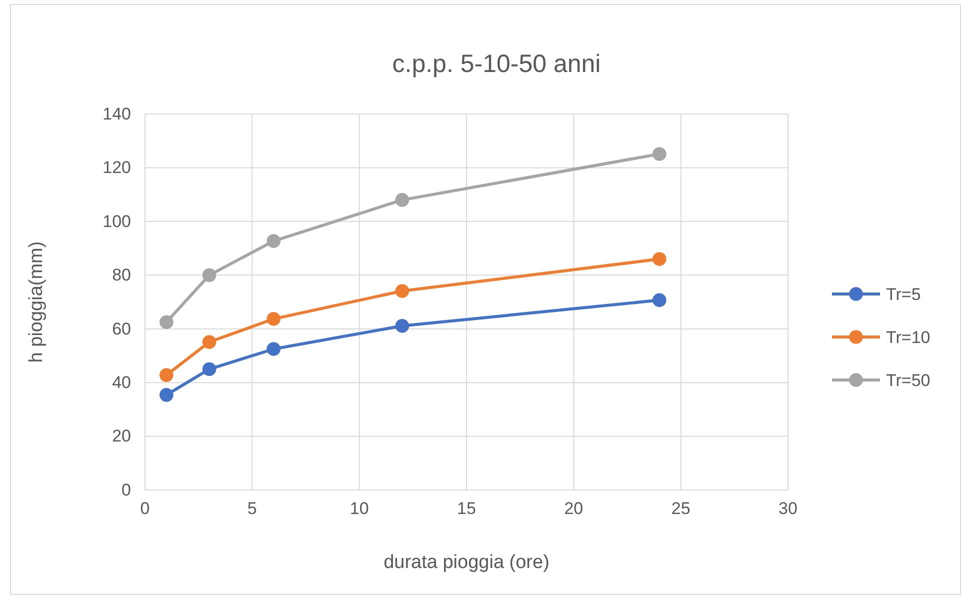 The width and height of the screenshot is (971, 599). Describe the element at coordinates (908, 380) in the screenshot. I see `legend-label: Tr=50` at that location.